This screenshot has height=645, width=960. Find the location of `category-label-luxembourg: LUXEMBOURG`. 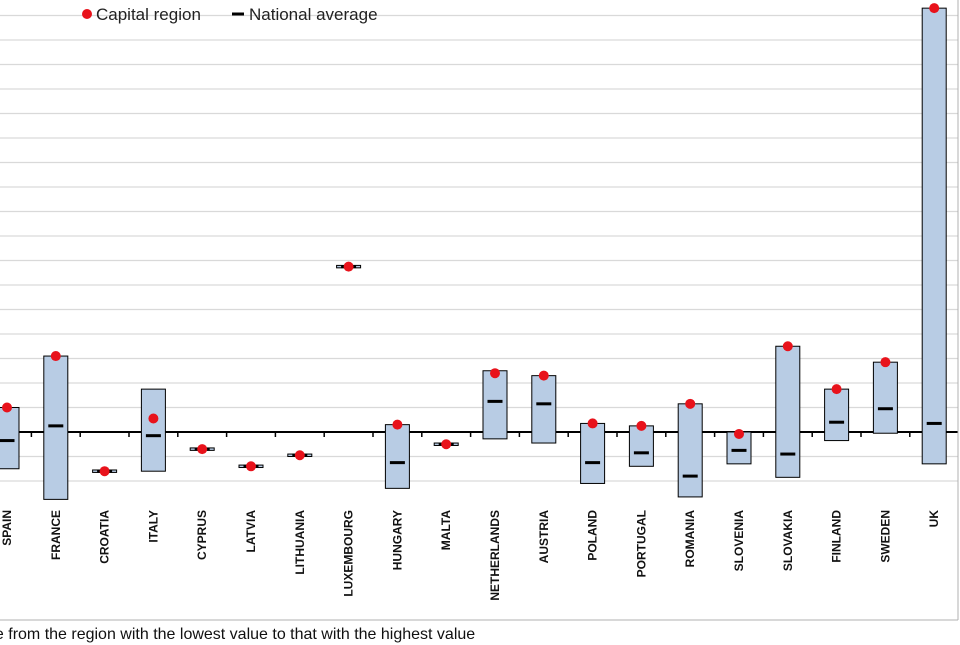

category-label-luxembourg: LUXEMBOURG is located at coordinates (349, 553).